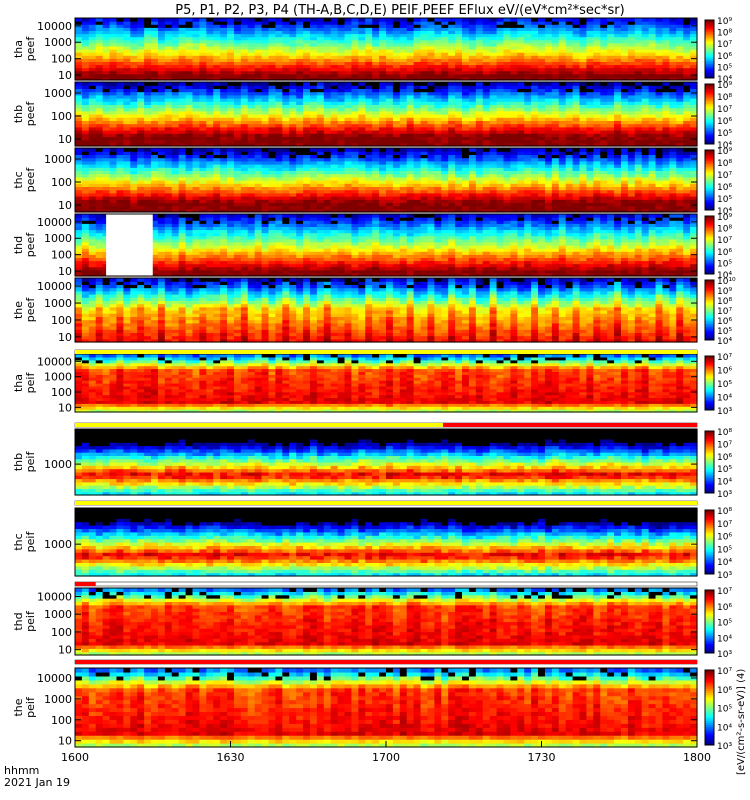  Describe the element at coordinates (709, 26) in the screenshot. I see `colorbar-segment` at that location.